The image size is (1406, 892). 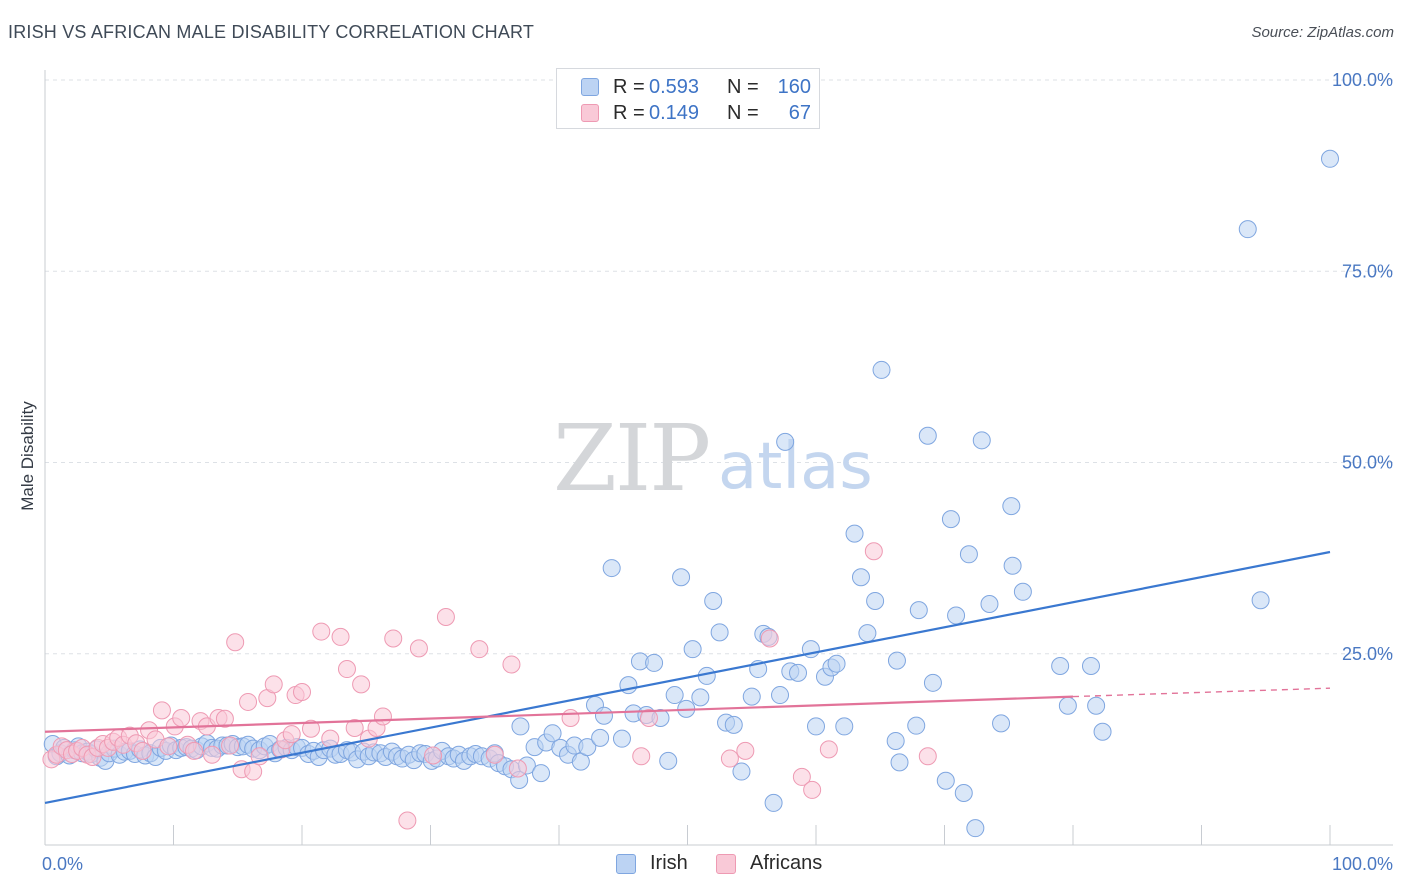 What do you see at coordinates (703, 864) in the screenshot?
I see `bottom-legend: Irish Africans` at bounding box center [703, 864].